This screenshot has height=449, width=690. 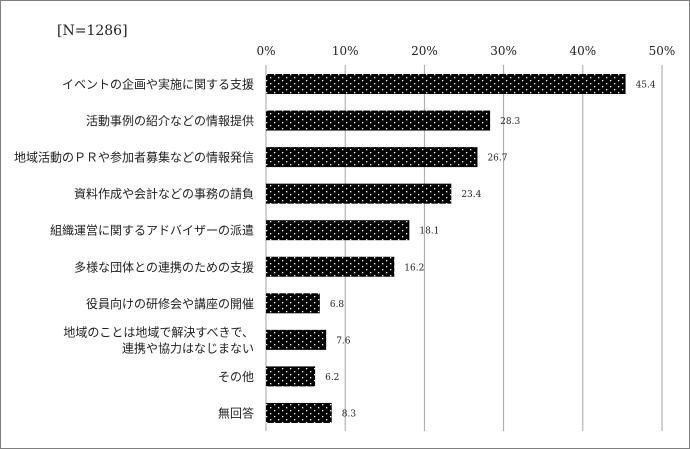 What do you see at coordinates (337, 305) in the screenshot?
I see `value-label: 6.8` at bounding box center [337, 305].